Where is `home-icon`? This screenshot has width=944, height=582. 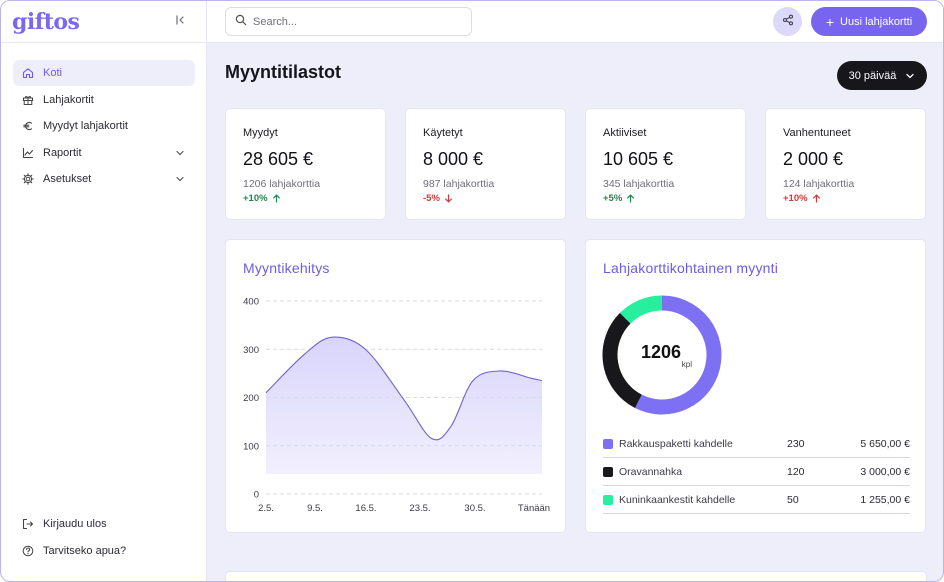
home-icon is located at coordinates (28, 73).